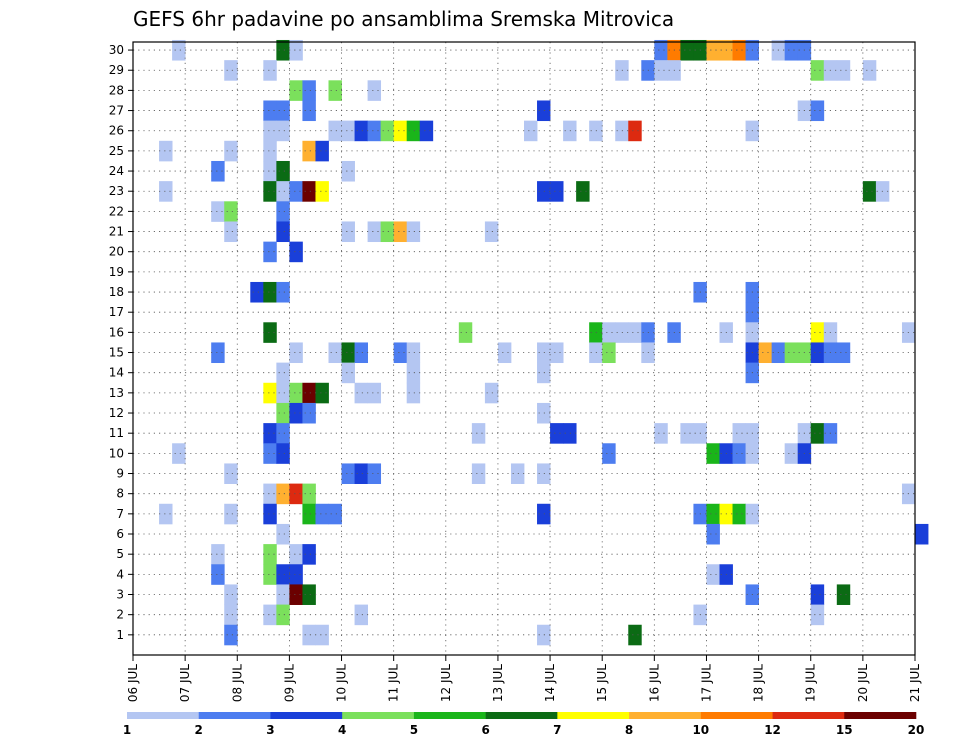 The width and height of the screenshot is (960, 742). Describe the element at coordinates (116, 232) in the screenshot. I see `y-tick-label: 21` at that location.